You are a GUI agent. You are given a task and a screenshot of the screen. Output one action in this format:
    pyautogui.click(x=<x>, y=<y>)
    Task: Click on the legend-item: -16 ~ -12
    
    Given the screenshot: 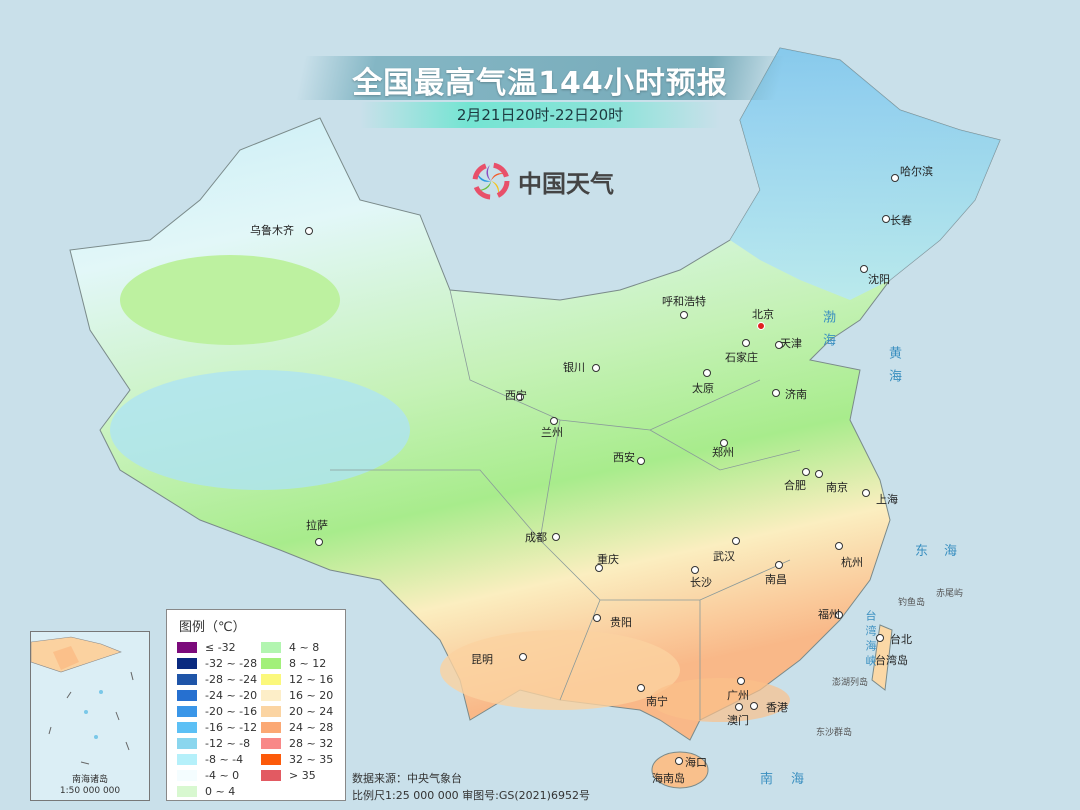 What is the action you would take?
    pyautogui.click(x=219, y=727)
    